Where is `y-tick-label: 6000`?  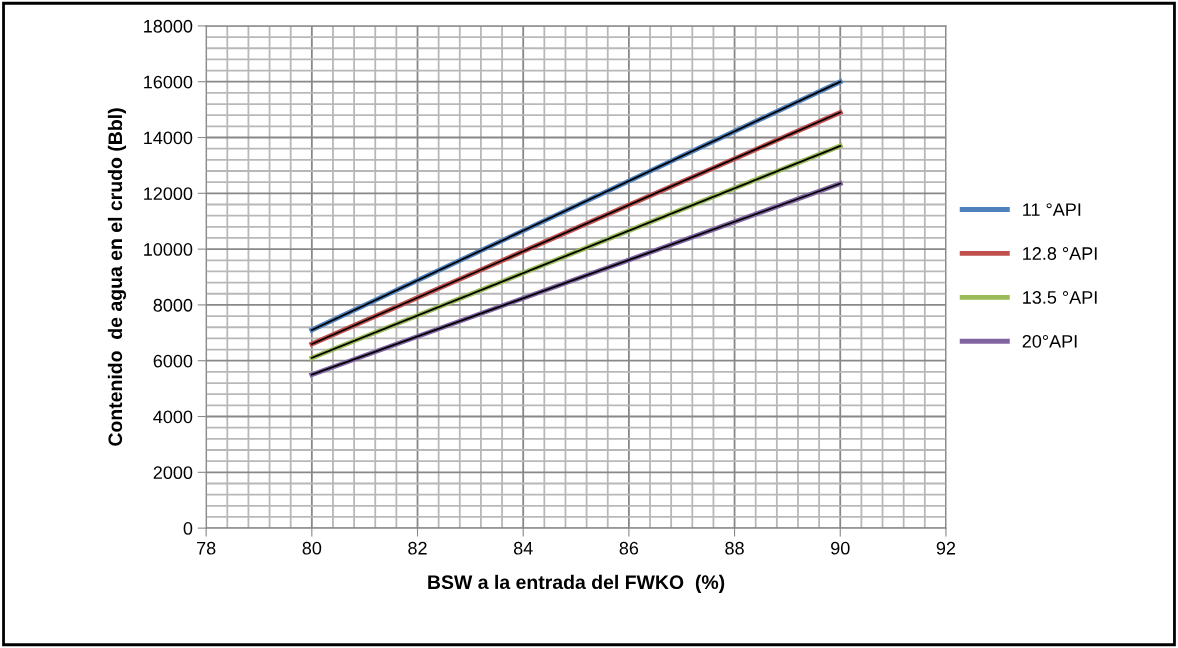
y-tick-label: 6000 is located at coordinates (173, 361).